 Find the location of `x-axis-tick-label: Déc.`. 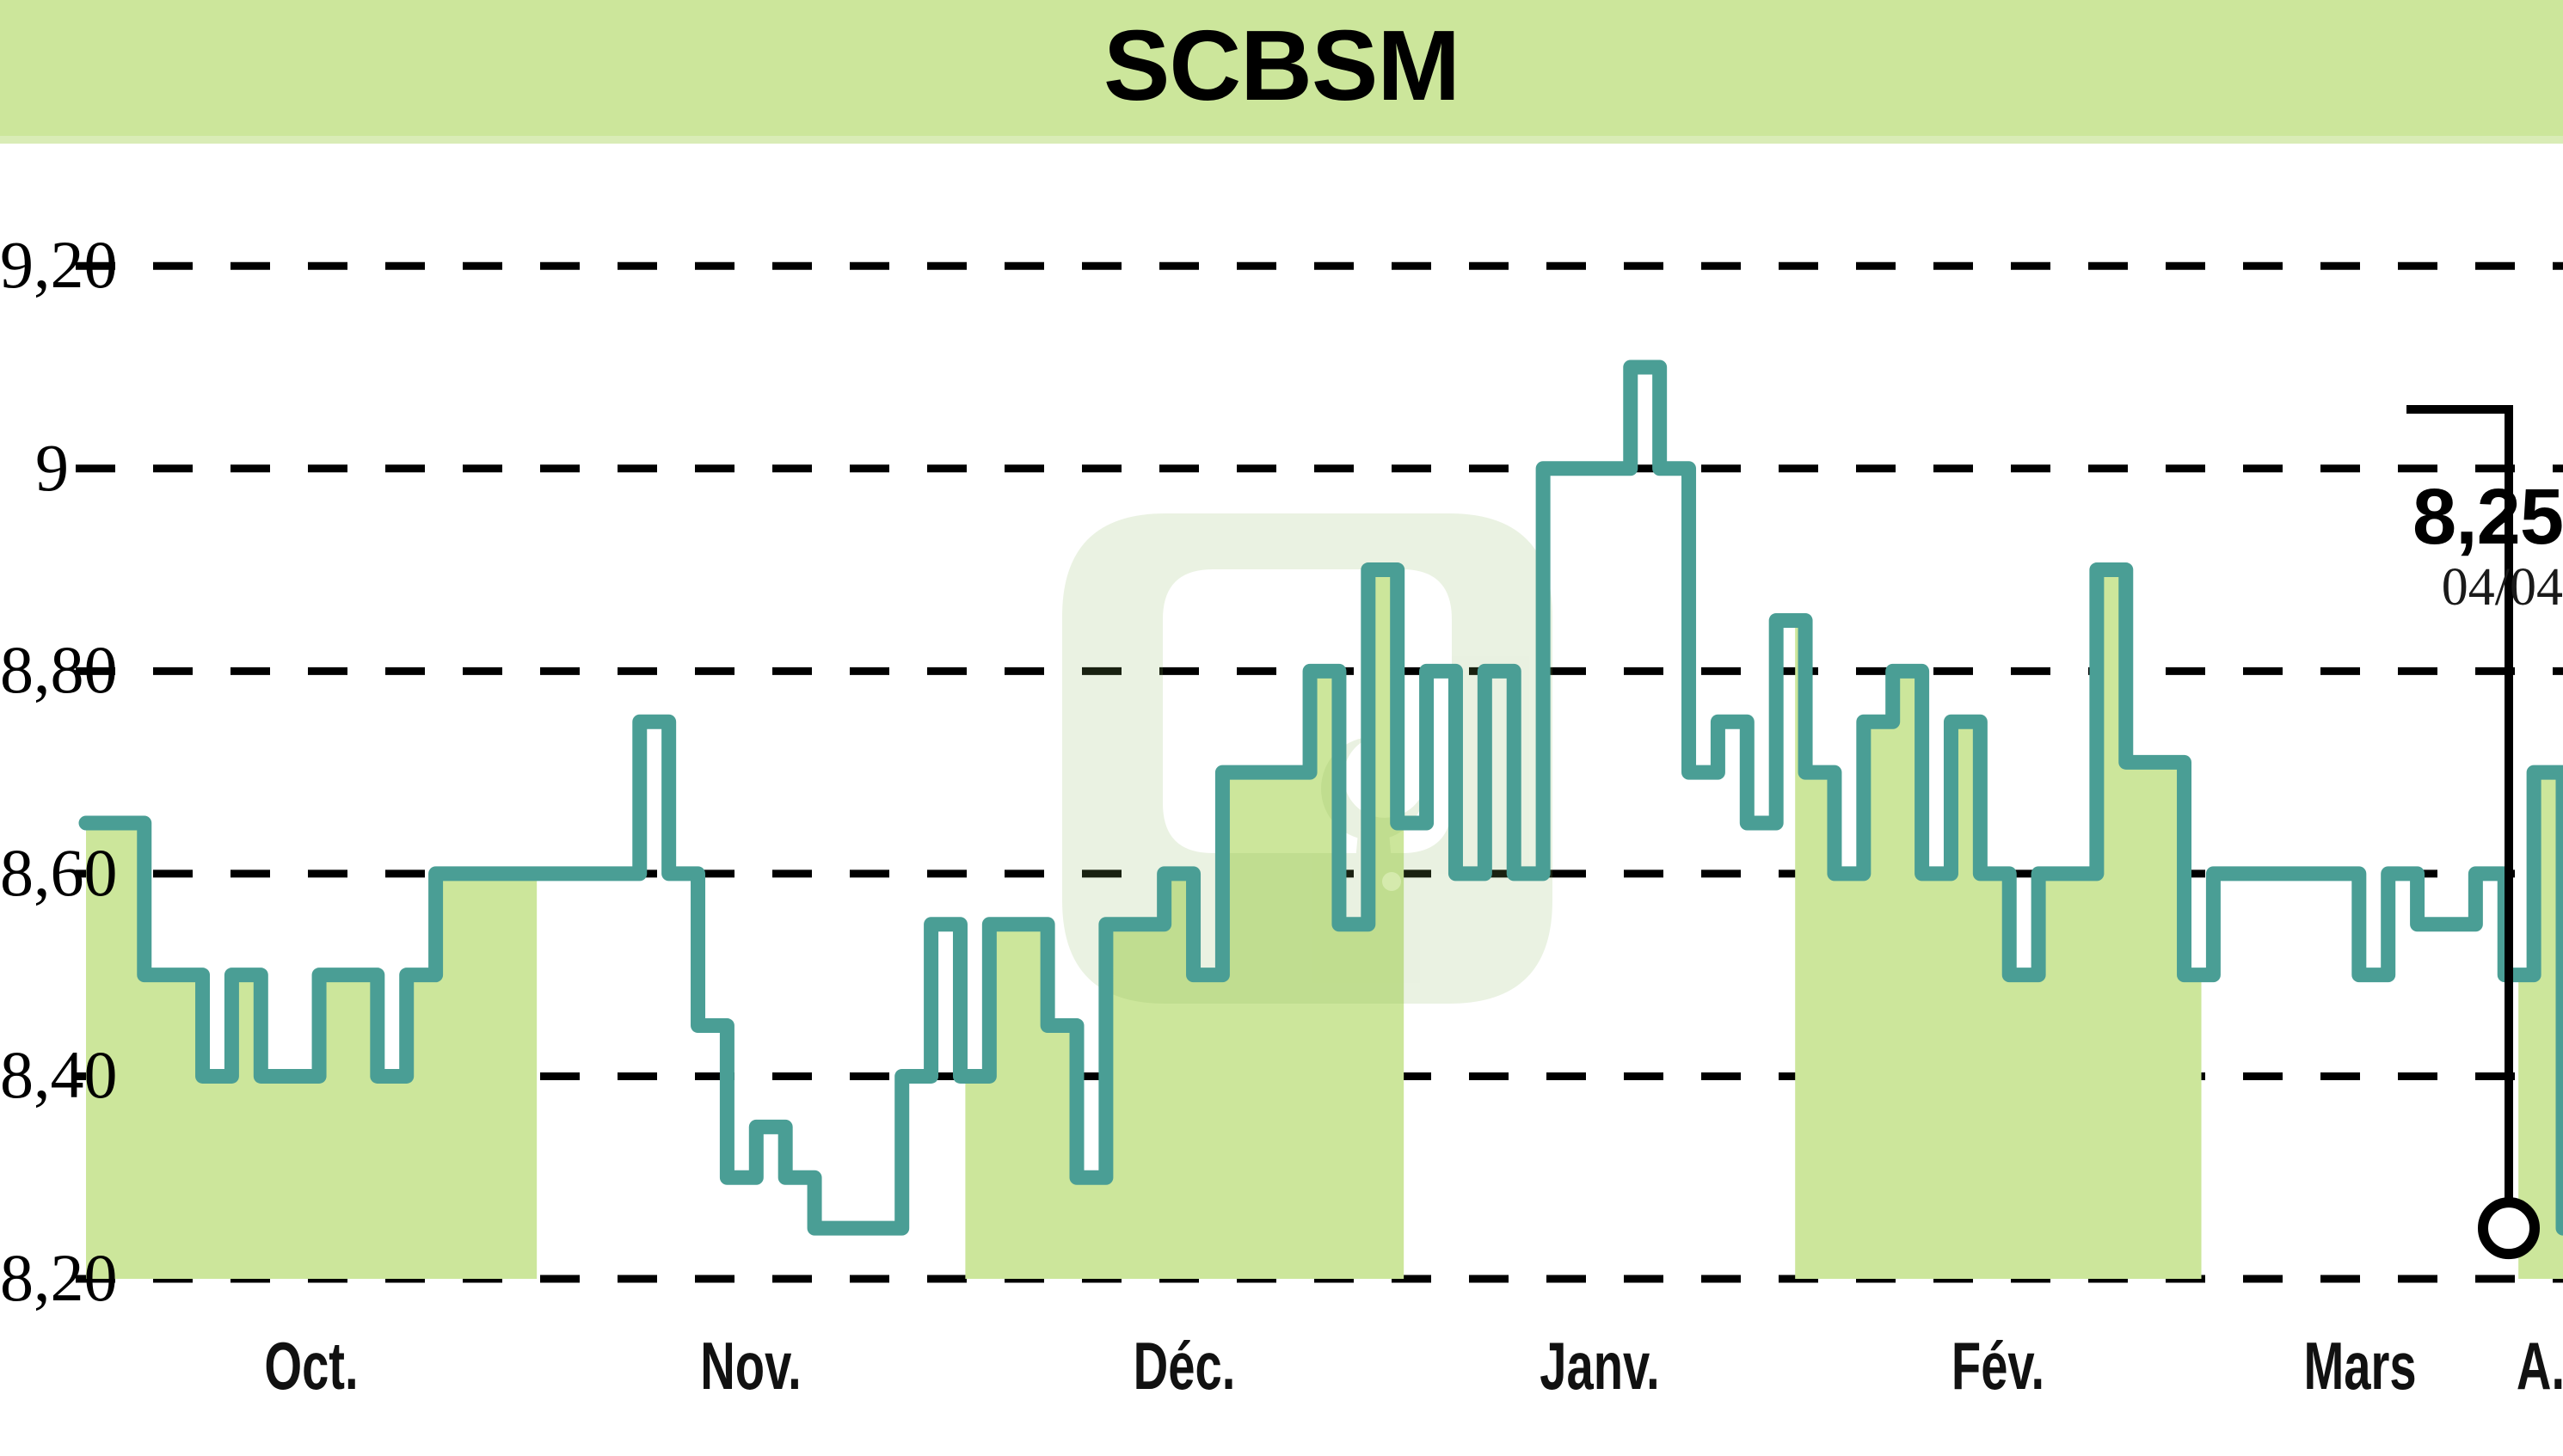

x-axis-tick-label: Déc. is located at coordinates (1184, 1366).